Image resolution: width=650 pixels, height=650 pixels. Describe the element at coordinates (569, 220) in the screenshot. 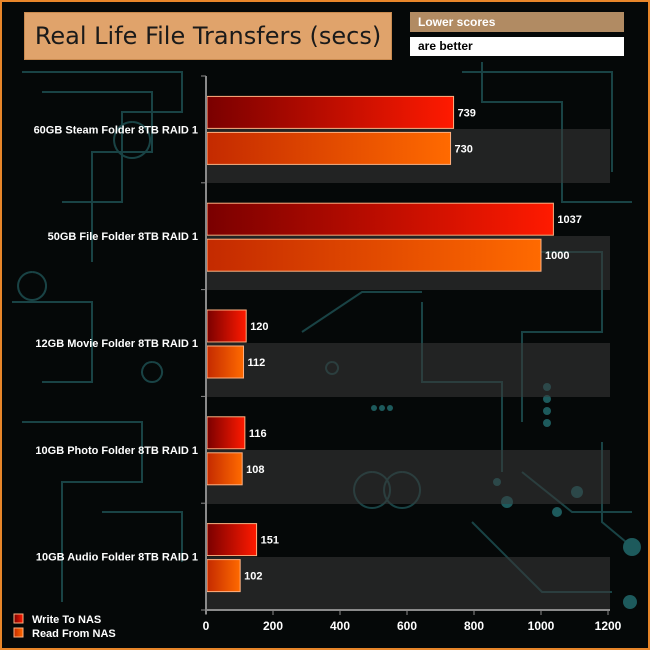

I see `value-label-write-1: 1037` at that location.